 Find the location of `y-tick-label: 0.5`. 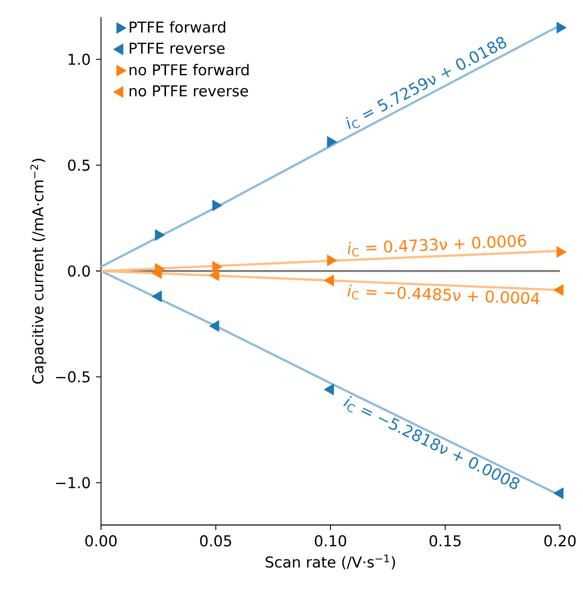

y-tick-label: 0.5 is located at coordinates (79, 165).